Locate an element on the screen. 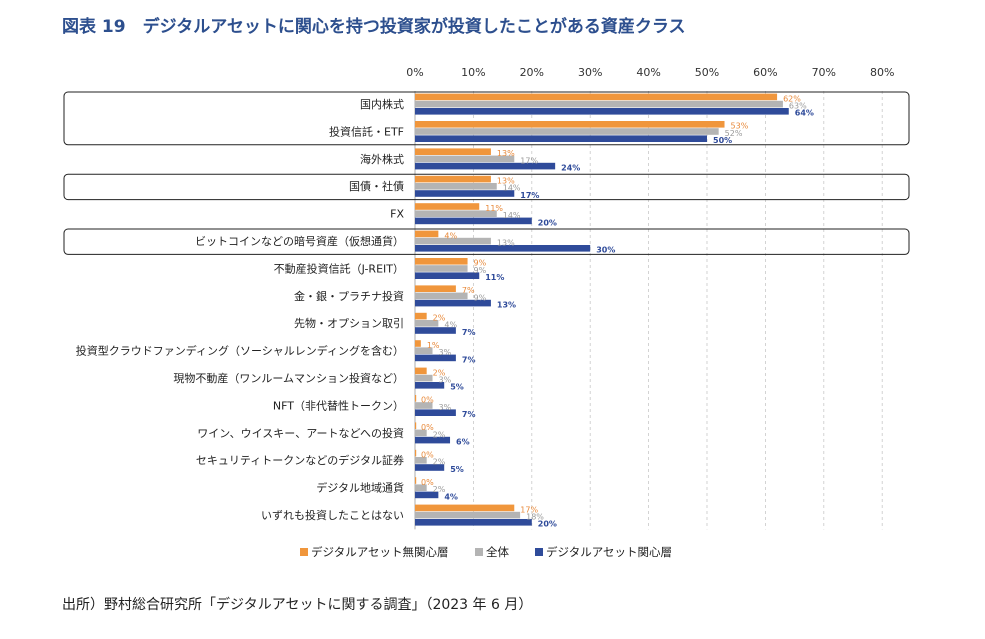  x-tick-label: 20% is located at coordinates (532, 72).